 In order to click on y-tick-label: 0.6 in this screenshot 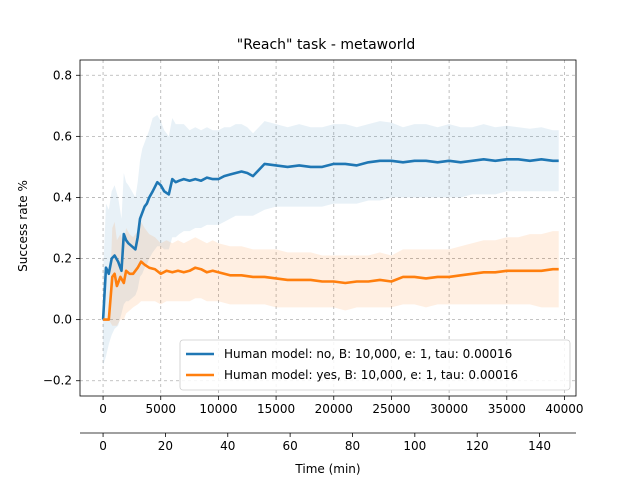, I will do `click(62, 136)`.